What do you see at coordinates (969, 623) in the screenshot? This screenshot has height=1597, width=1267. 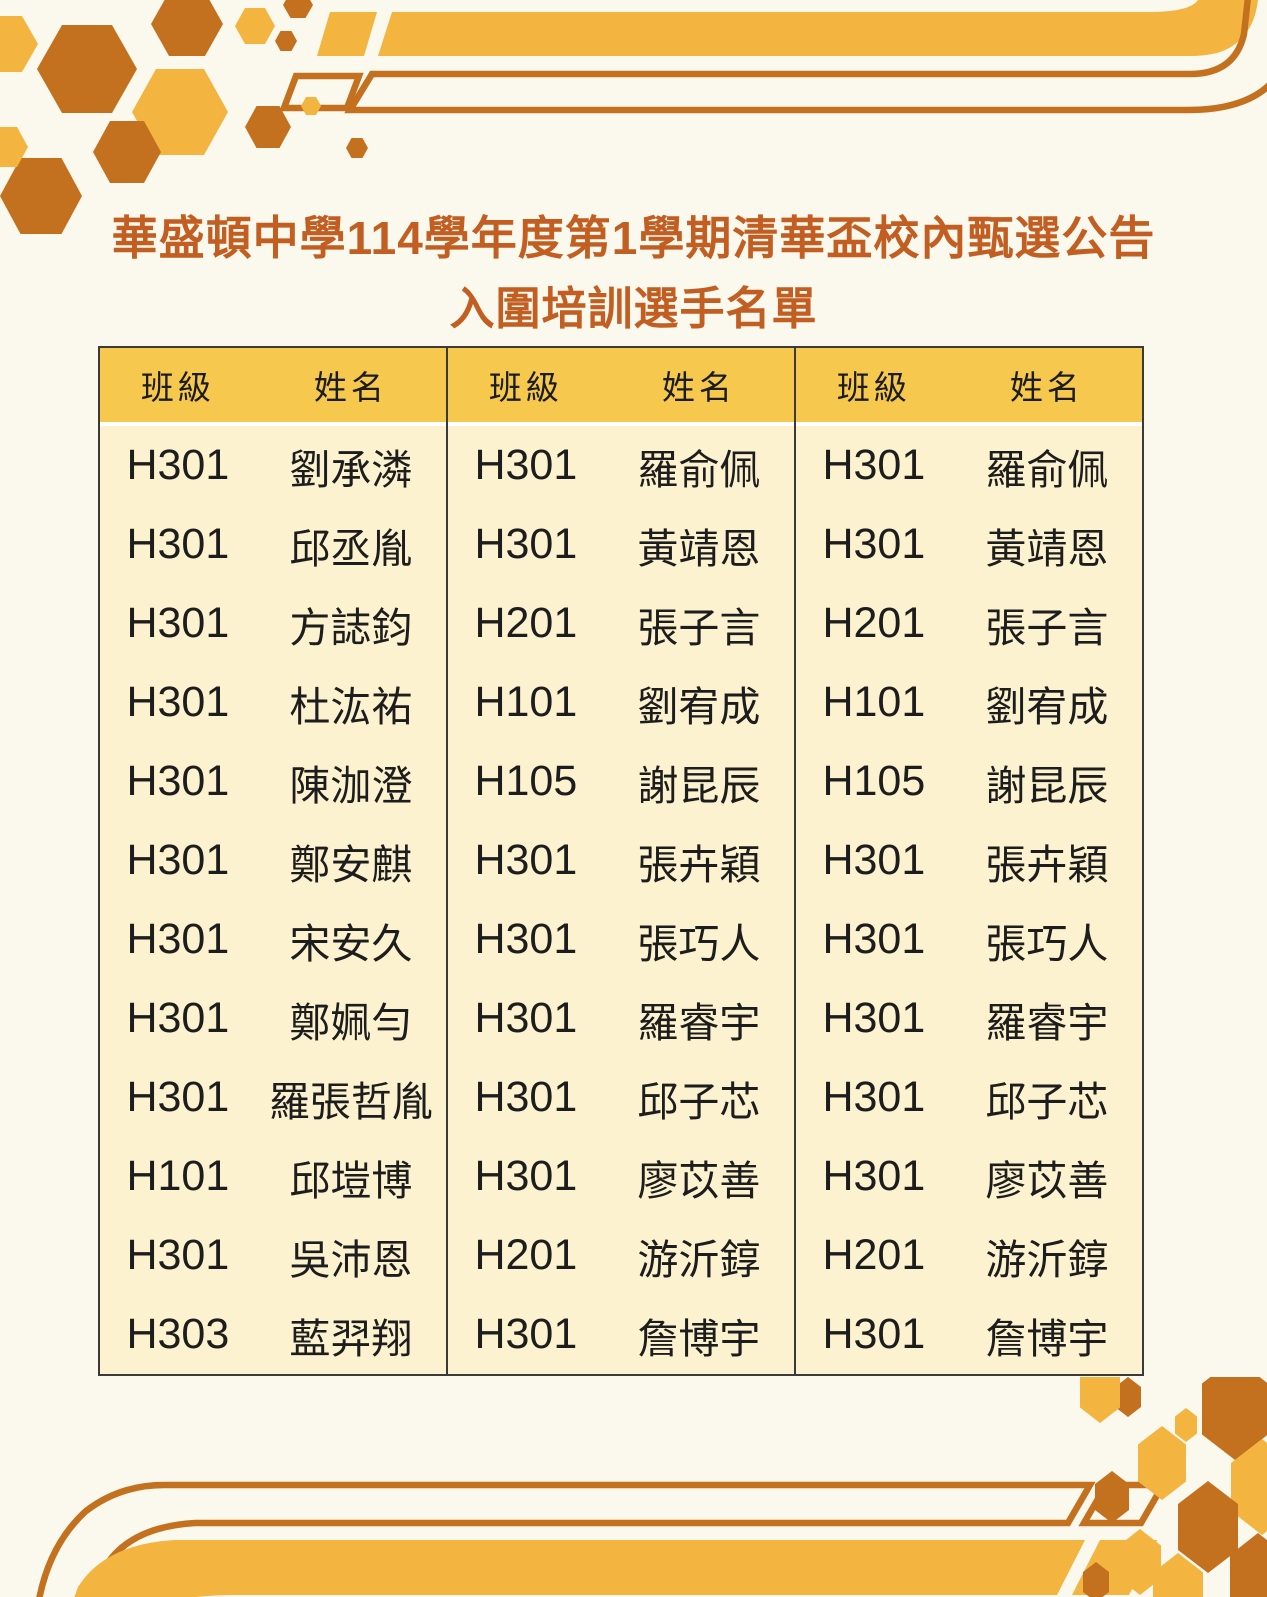 I see `table-row: H201 張子言` at bounding box center [969, 623].